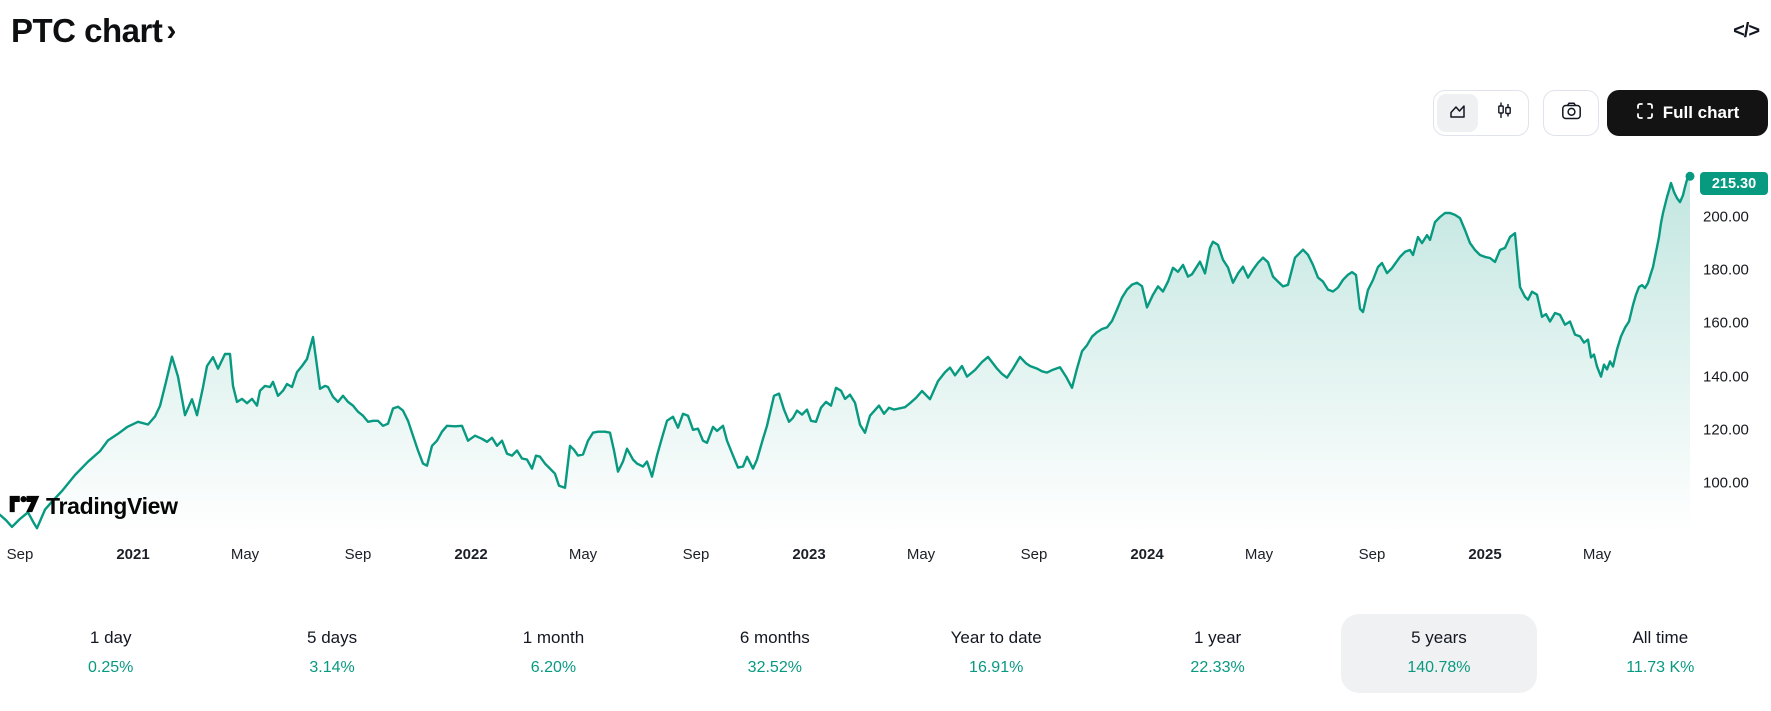  What do you see at coordinates (1217, 637) in the screenshot?
I see `period-label: 1 year` at bounding box center [1217, 637].